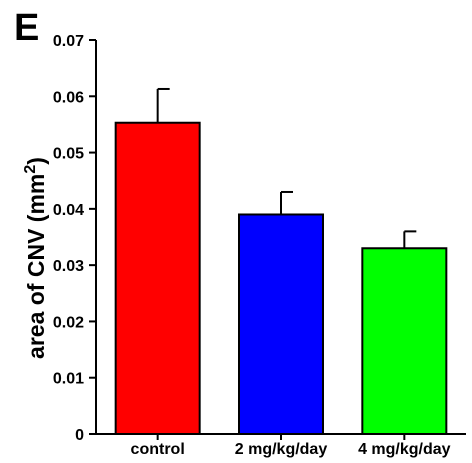 The height and width of the screenshot is (463, 472). What do you see at coordinates (68, 322) in the screenshot?
I see `y-tick-label: 0.02` at bounding box center [68, 322].